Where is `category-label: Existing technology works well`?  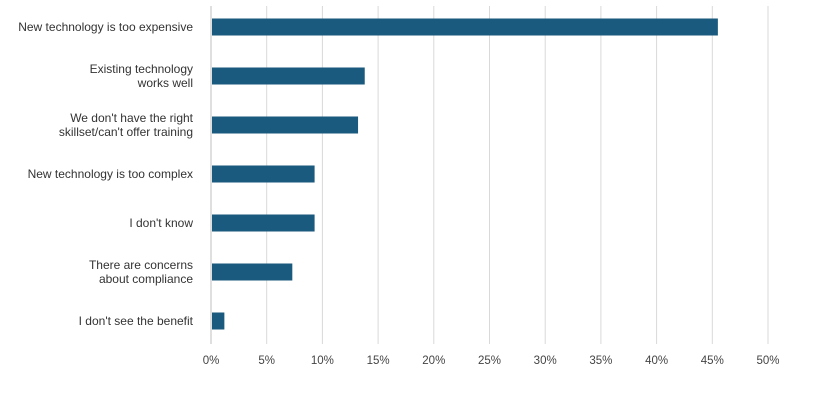
category-label: Existing technology works well is located at coordinates (141, 76).